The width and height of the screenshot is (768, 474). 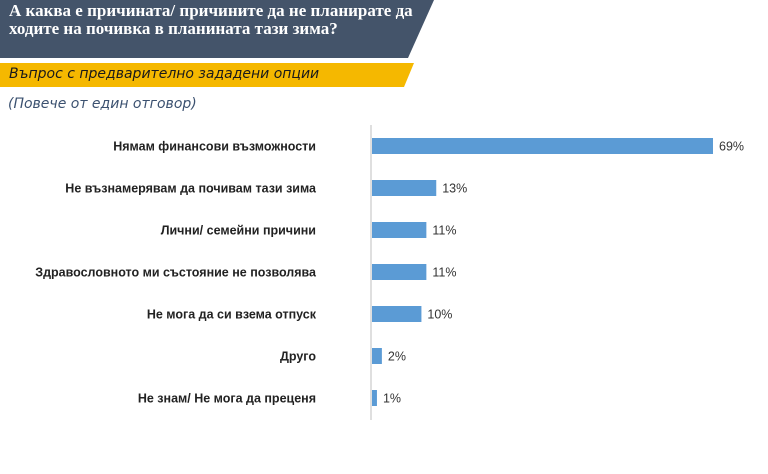 What do you see at coordinates (191, 189) in the screenshot?
I see `category-label: Не възнамерявам да почивам тази зима` at bounding box center [191, 189].